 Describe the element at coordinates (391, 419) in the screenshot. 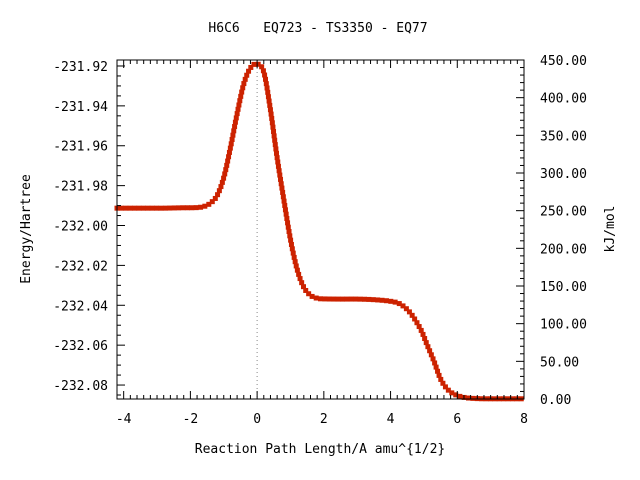

I see `x-tick-label: 4` at that location.